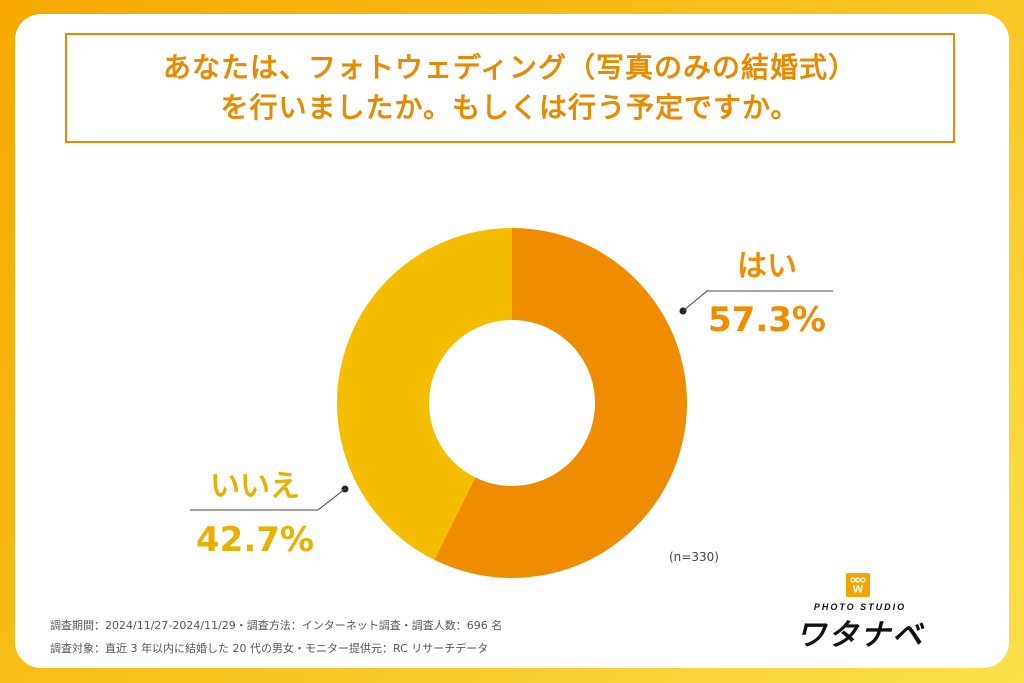  What do you see at coordinates (255, 486) in the screenshot?
I see `slice-label-no: いいえ` at bounding box center [255, 486].